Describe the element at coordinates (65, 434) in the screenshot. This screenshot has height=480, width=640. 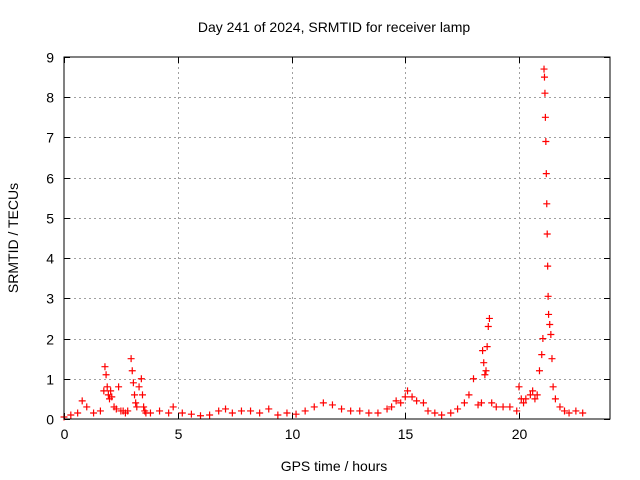
I see `x-tick-label: 0` at that location.